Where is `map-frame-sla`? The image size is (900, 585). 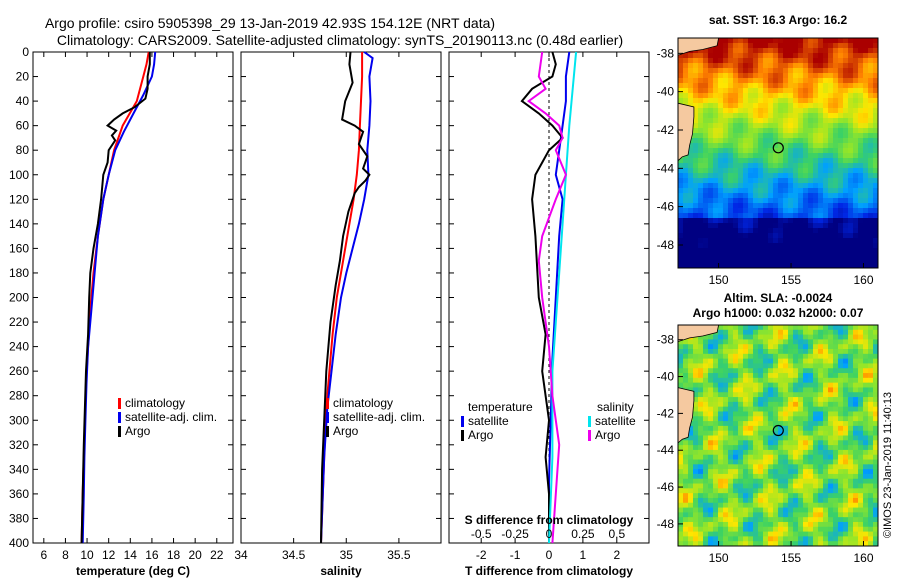
map-frame-sla is located at coordinates (778, 435).